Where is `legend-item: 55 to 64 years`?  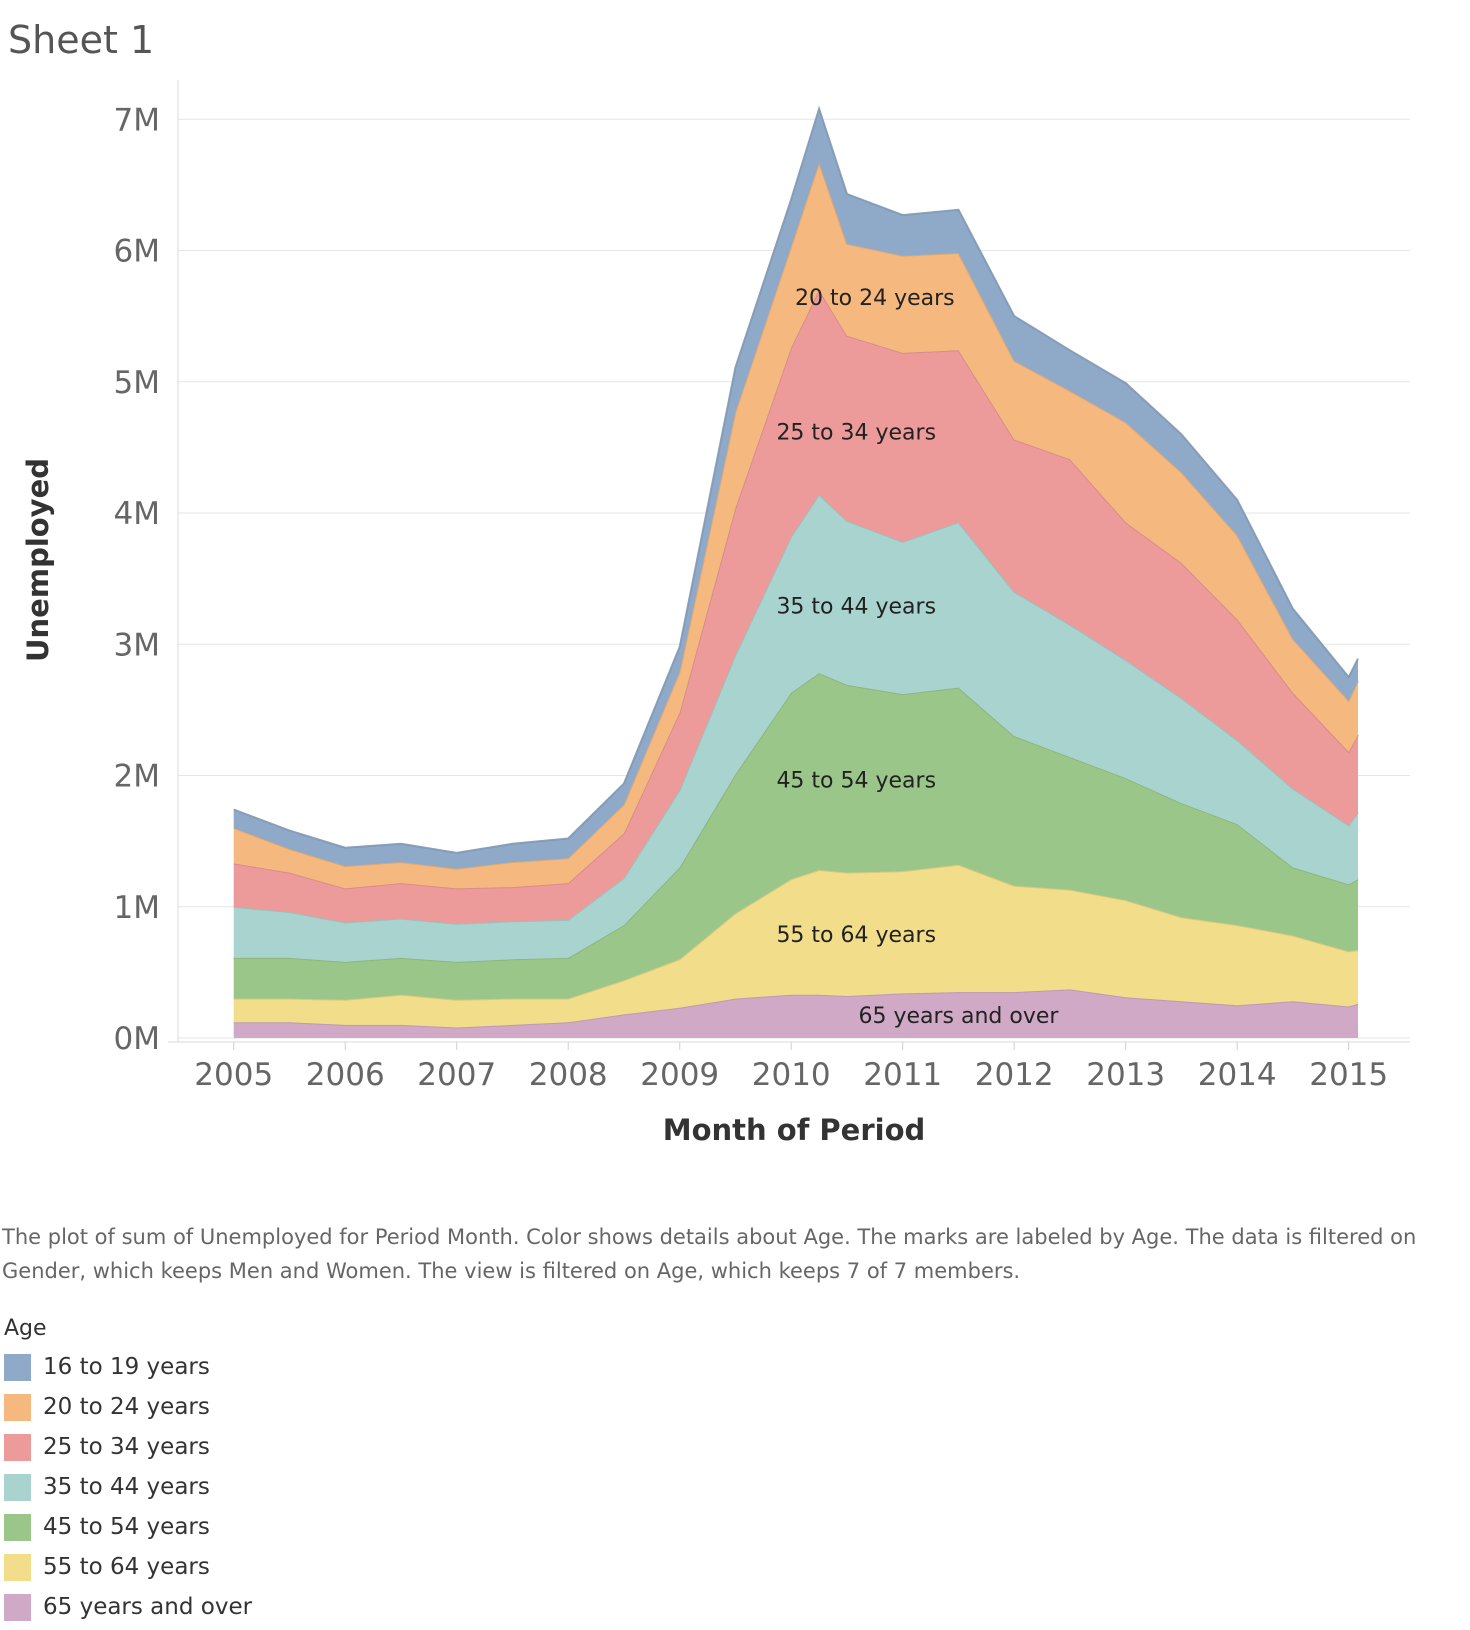
legend-item: 55 to 64 years is located at coordinates (128, 1567).